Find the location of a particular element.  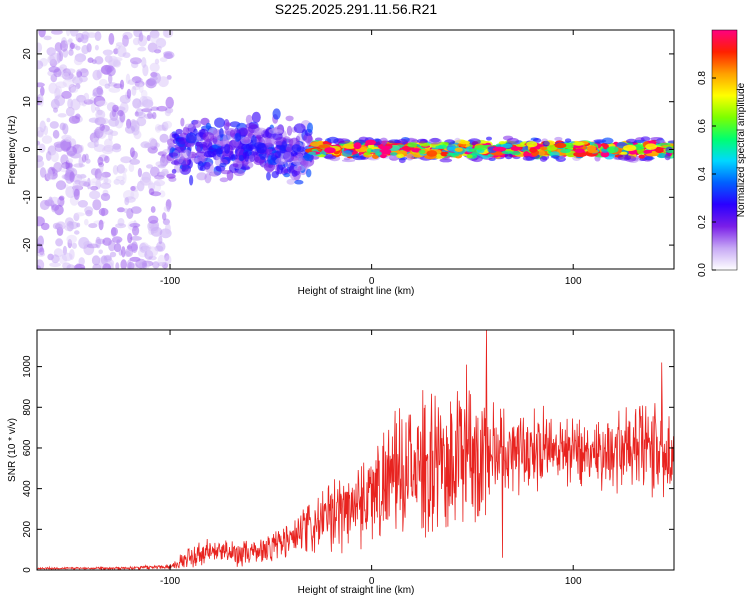

colorbar-gradient is located at coordinates (724, 150).